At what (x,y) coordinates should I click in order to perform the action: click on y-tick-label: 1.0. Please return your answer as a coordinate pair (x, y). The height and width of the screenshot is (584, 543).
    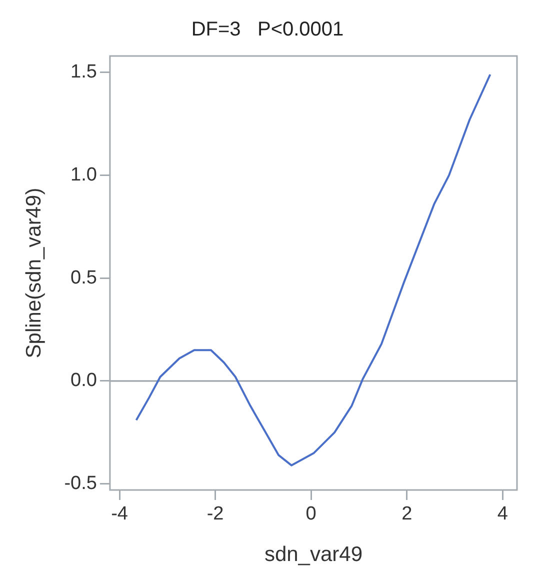
    Looking at the image, I should click on (83, 175).